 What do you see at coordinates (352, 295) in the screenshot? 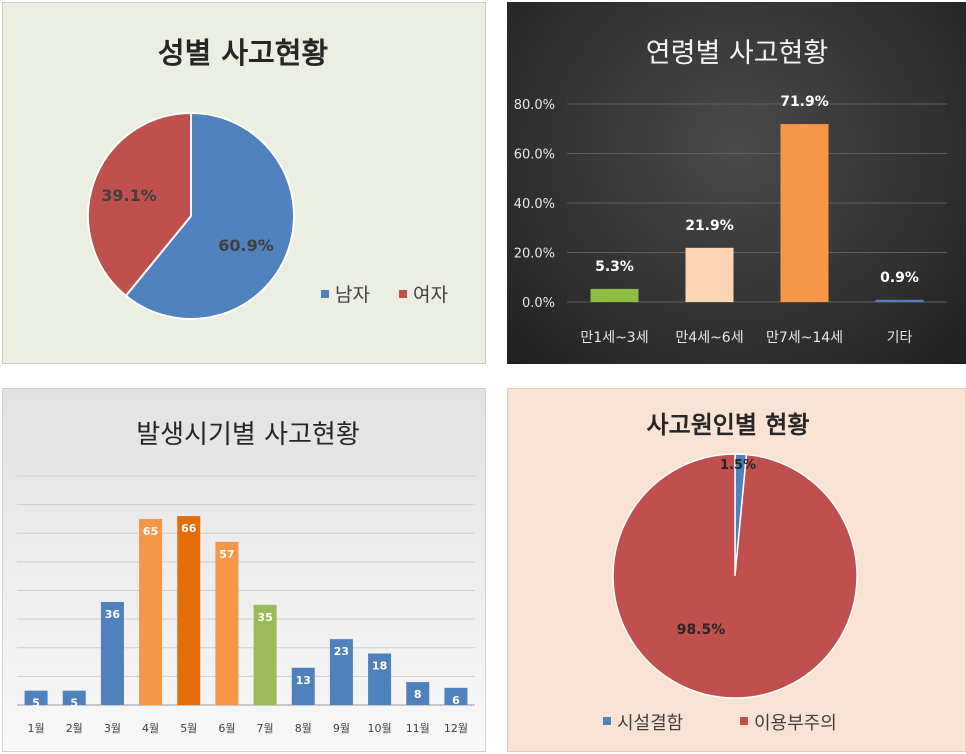
I see `legend-label: 남자` at bounding box center [352, 295].